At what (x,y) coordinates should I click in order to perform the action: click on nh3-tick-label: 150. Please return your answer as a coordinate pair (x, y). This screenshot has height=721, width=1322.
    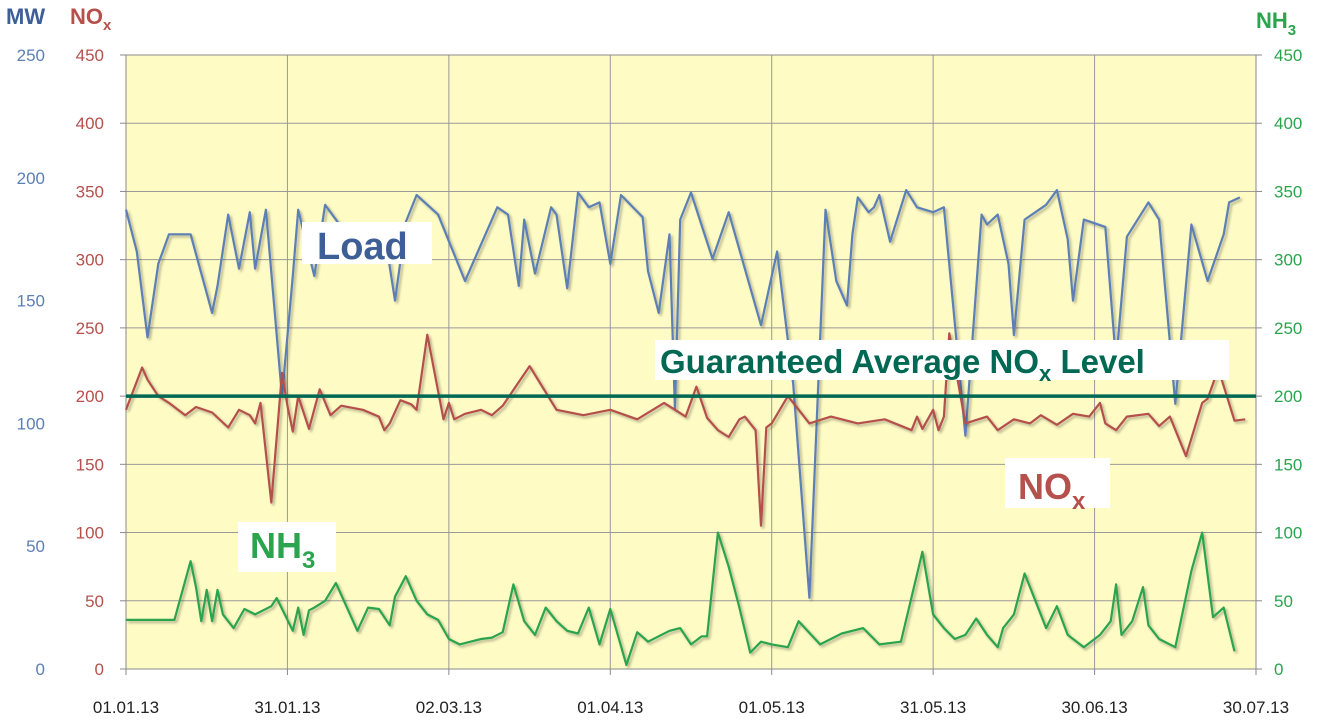
    Looking at the image, I should click on (1288, 464).